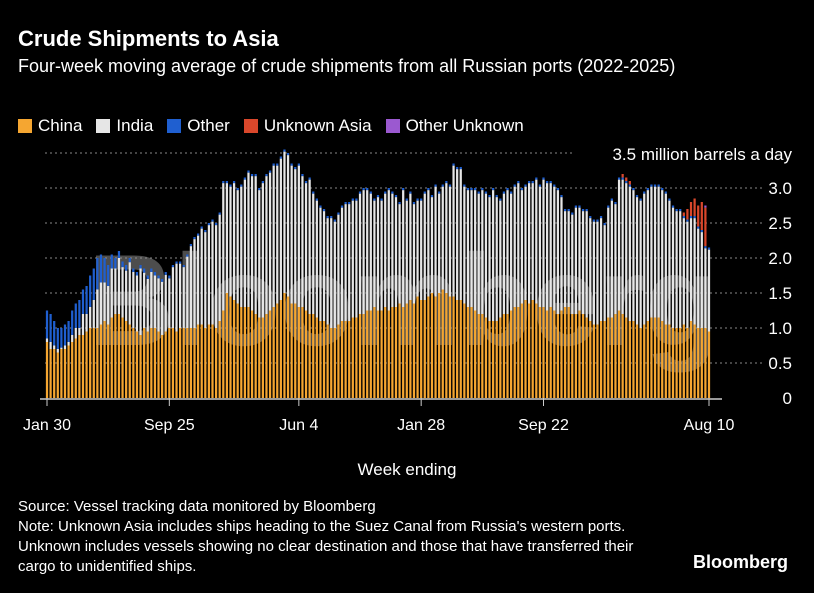 This screenshot has width=814, height=593. Describe the element at coordinates (392, 126) in the screenshot. I see `legend-swatch-other-unknown` at that location.